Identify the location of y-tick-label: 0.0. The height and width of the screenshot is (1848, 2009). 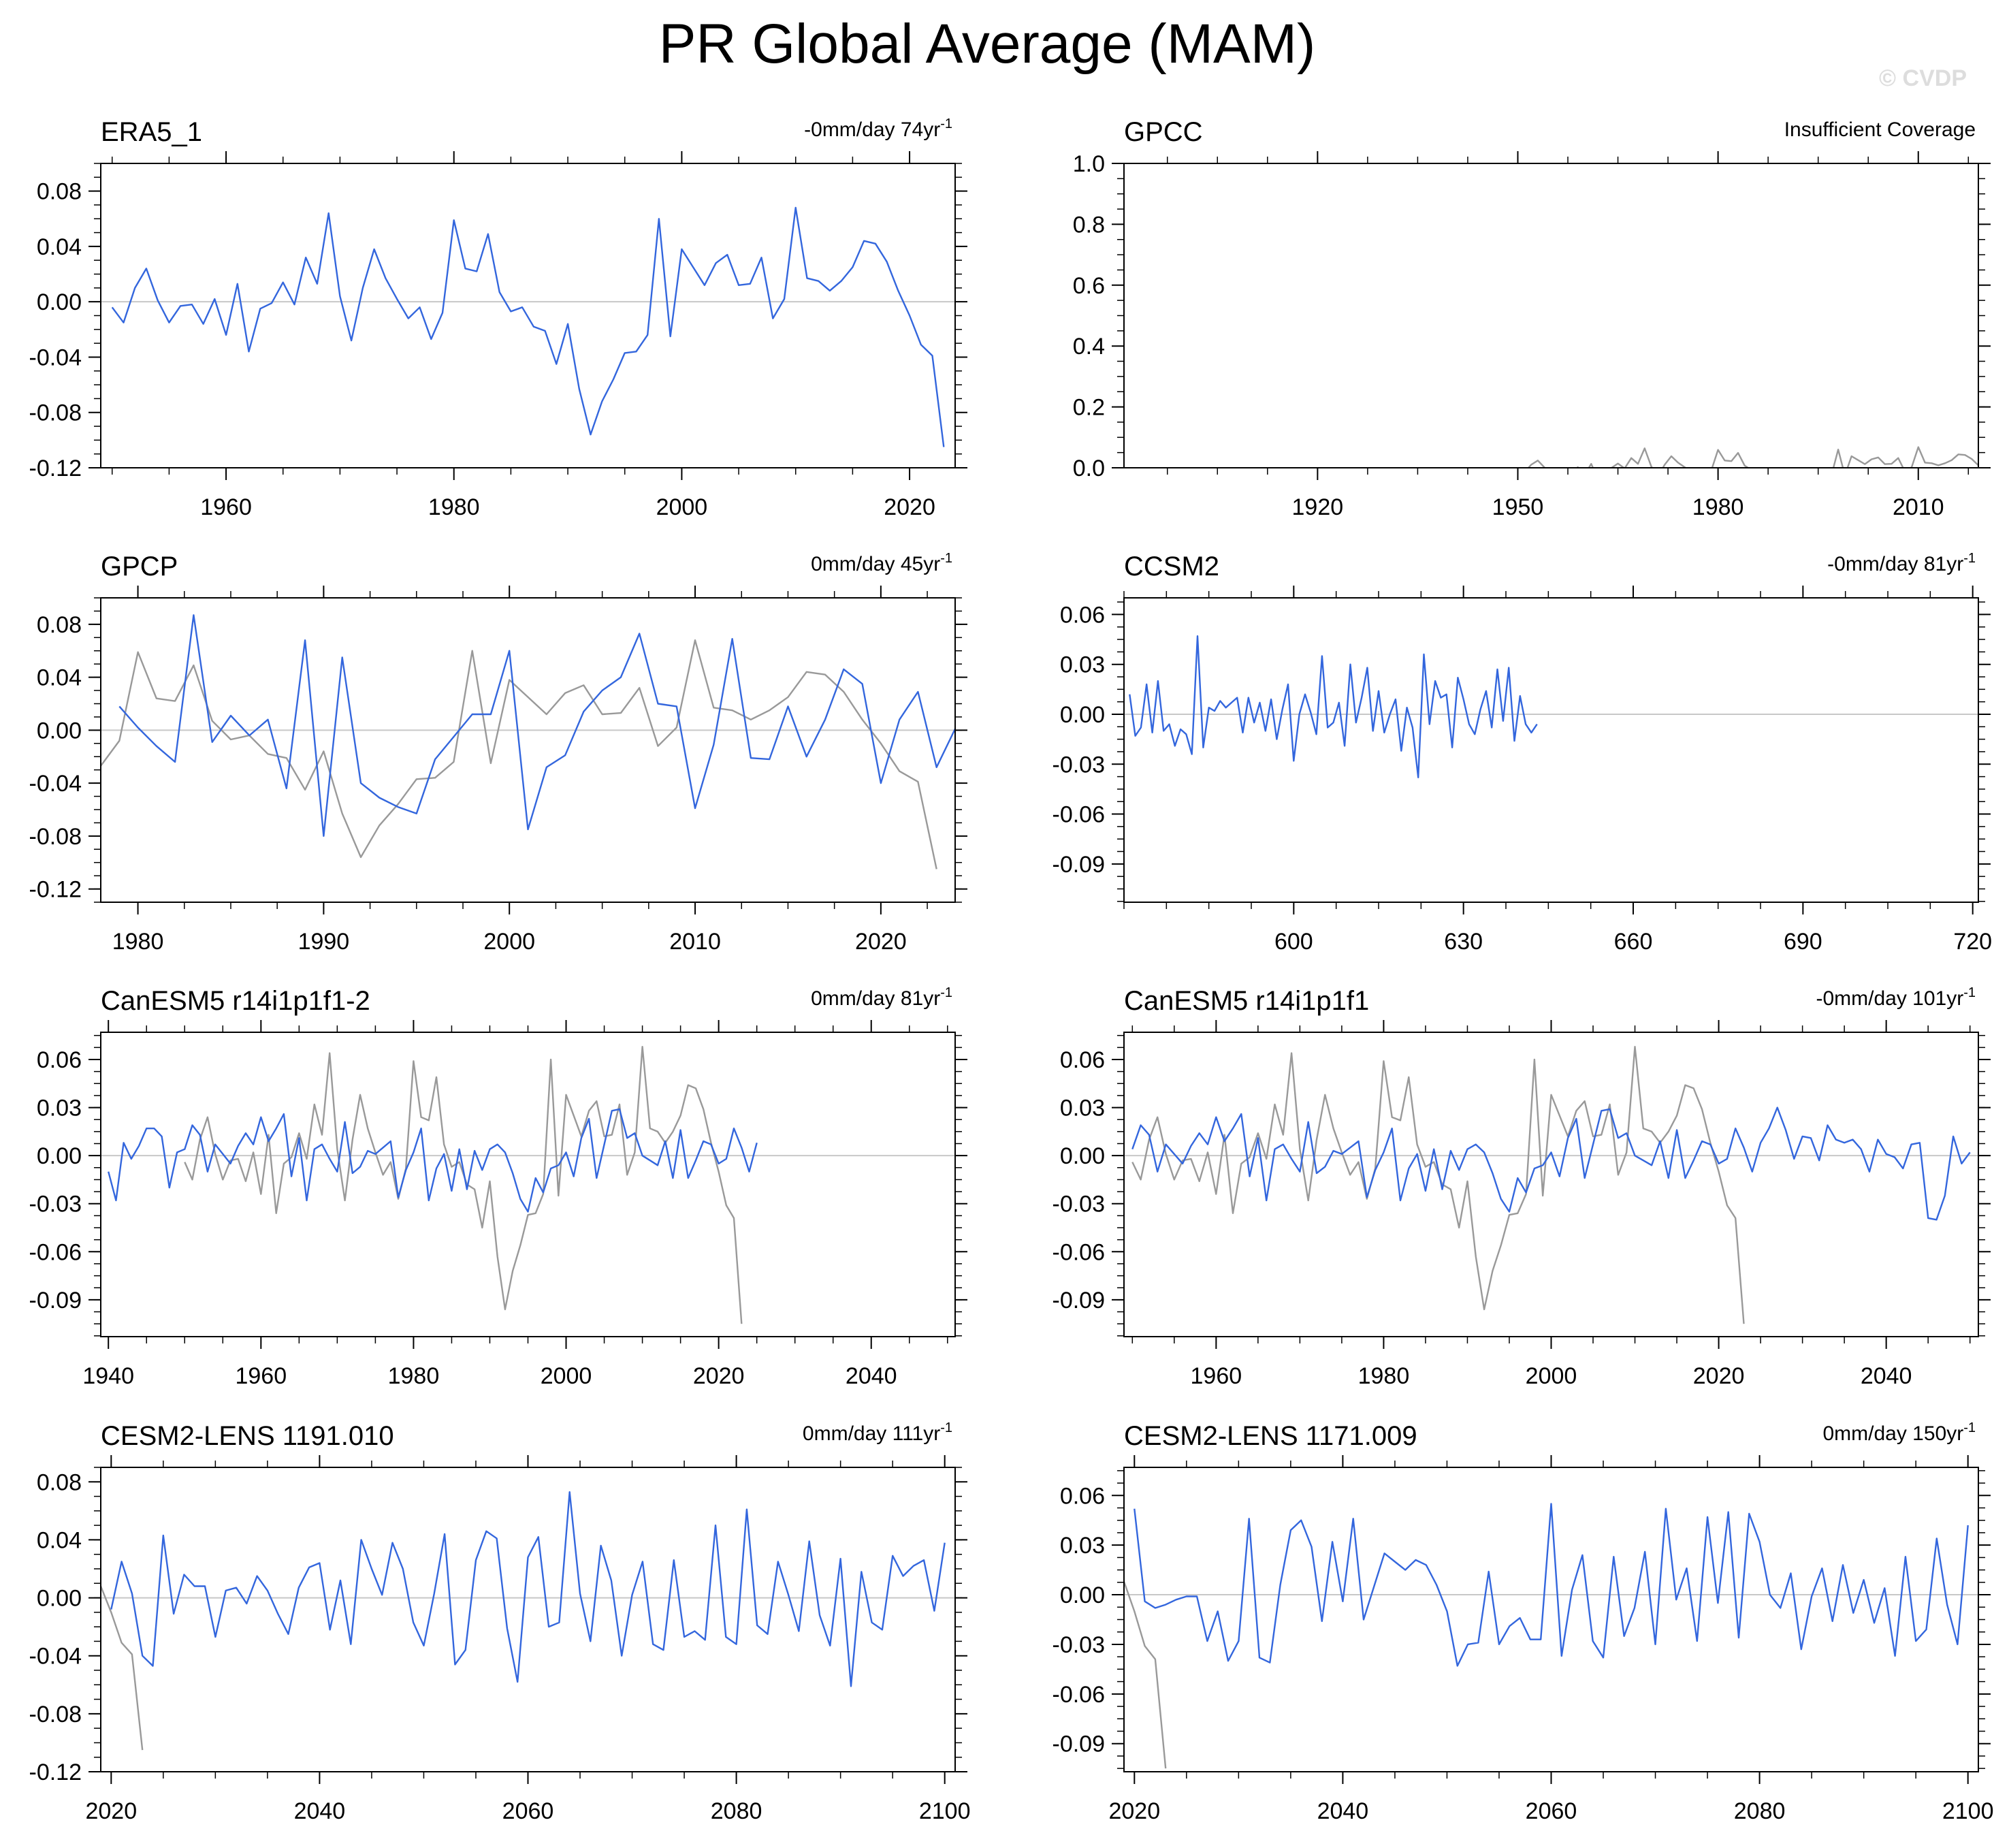
(1089, 468).